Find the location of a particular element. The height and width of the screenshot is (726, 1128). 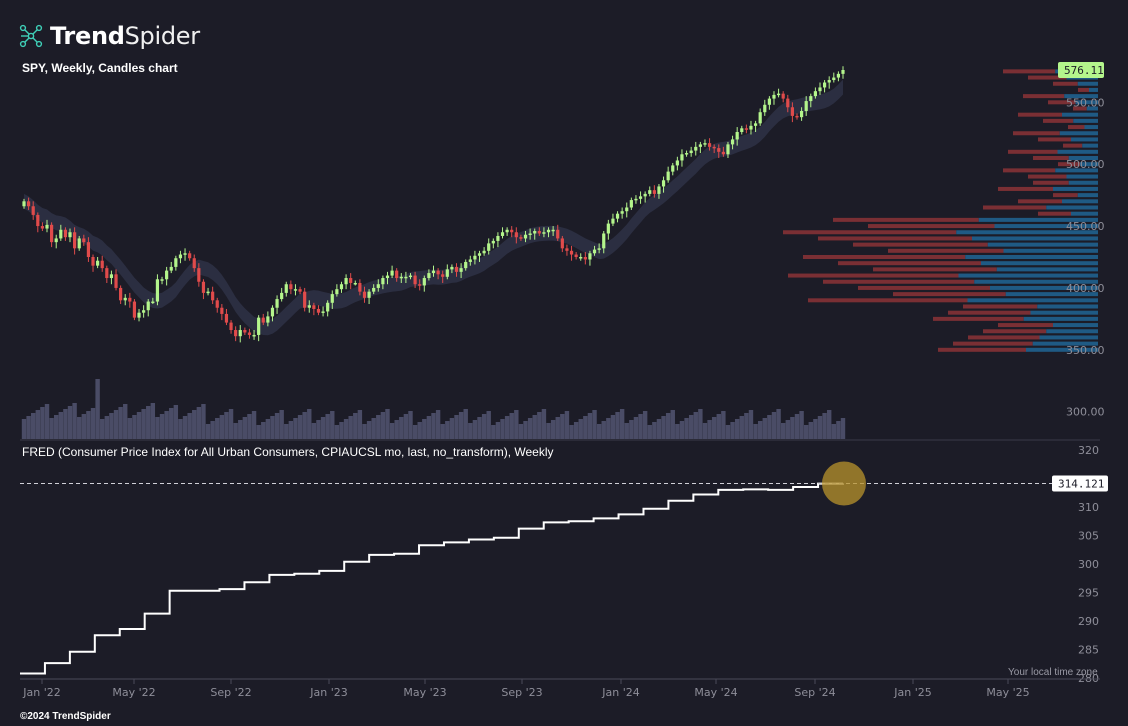

x-tick-label: Sep '23 is located at coordinates (521, 692).